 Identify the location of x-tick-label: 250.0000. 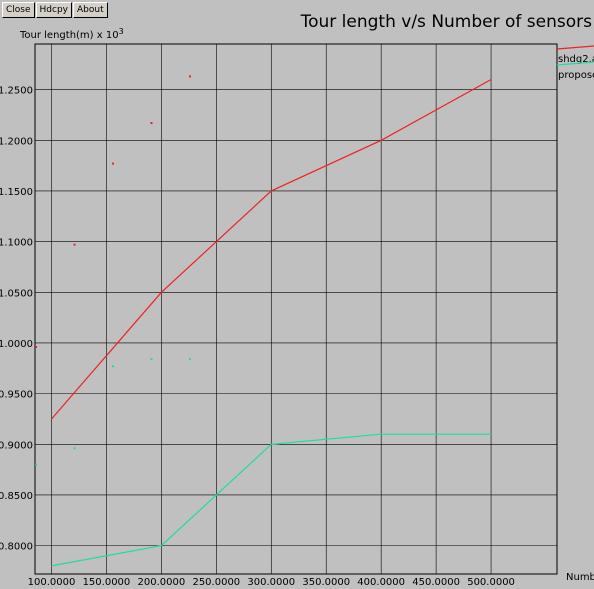
(216, 582).